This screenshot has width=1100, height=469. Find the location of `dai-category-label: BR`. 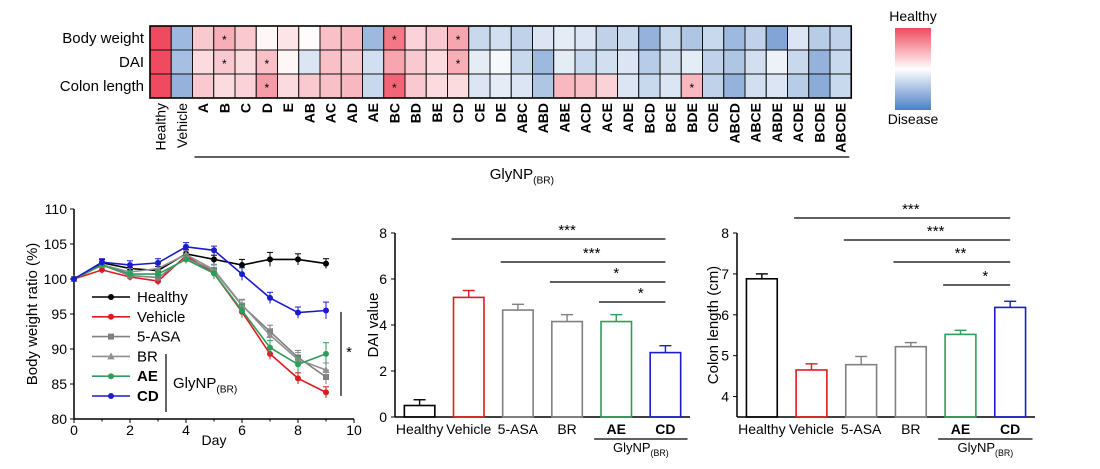

dai-category-label: BR is located at coordinates (566, 429).